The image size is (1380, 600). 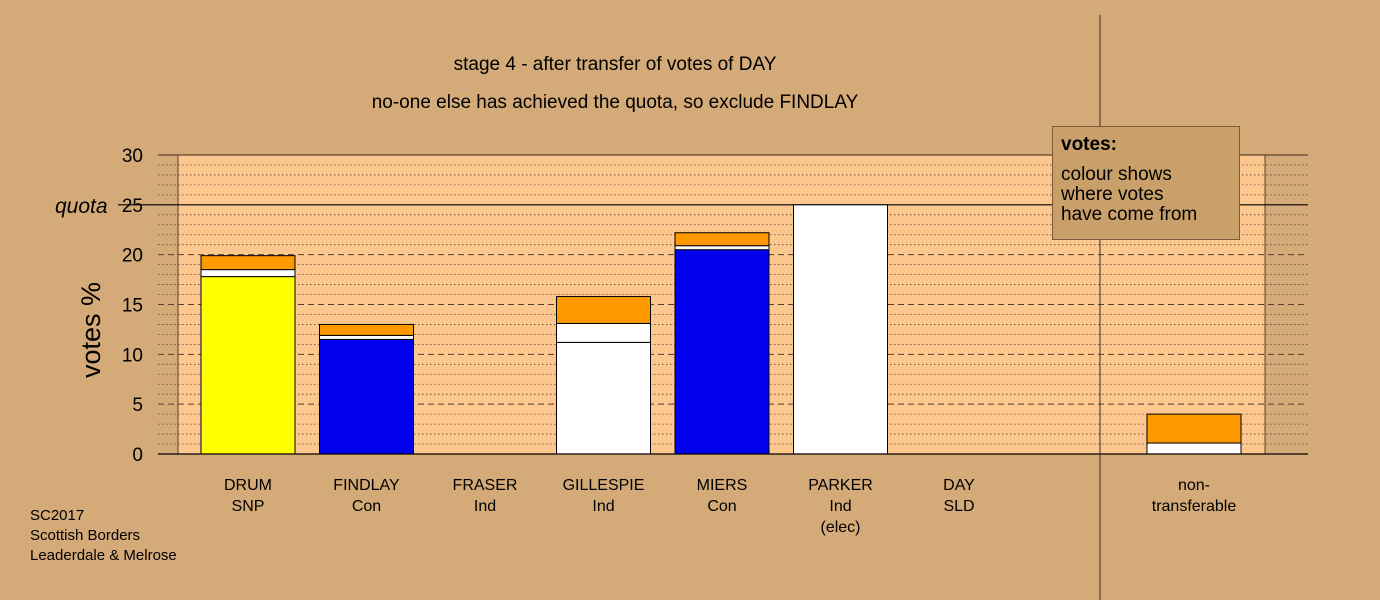 I want to click on footer-line: Scottish Borders, so click(x=85, y=535).